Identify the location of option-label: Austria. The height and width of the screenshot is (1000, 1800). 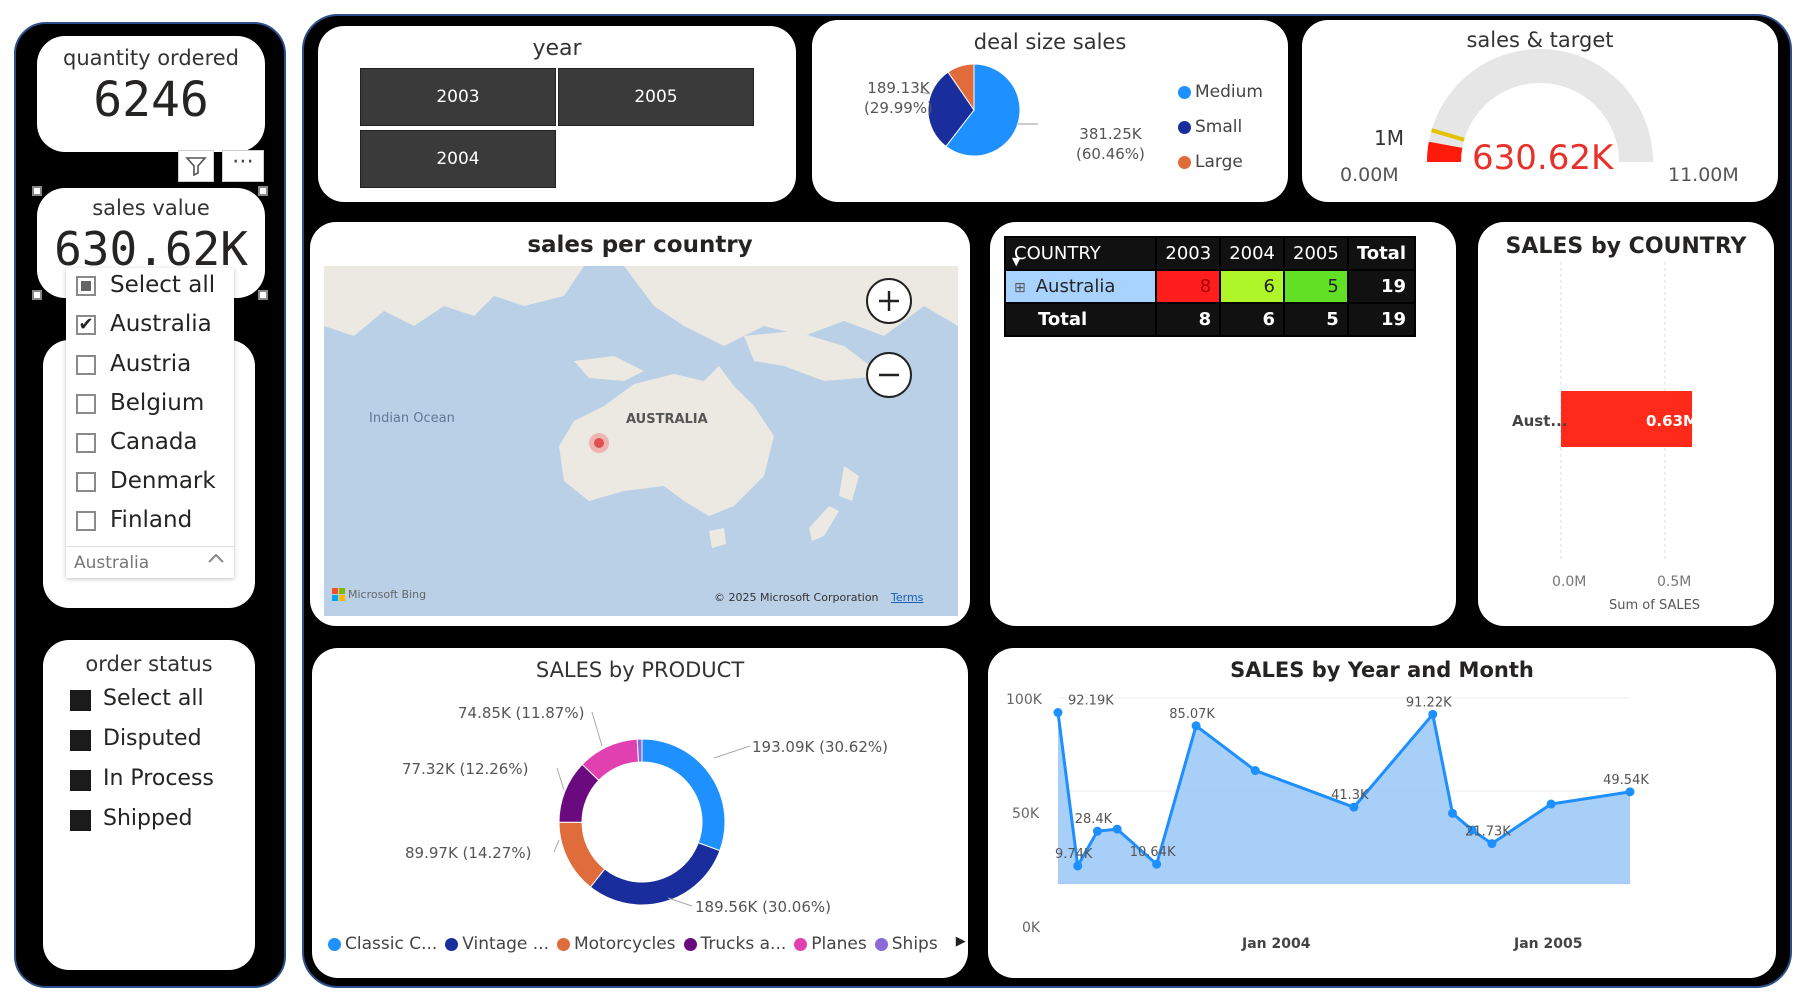
(151, 364).